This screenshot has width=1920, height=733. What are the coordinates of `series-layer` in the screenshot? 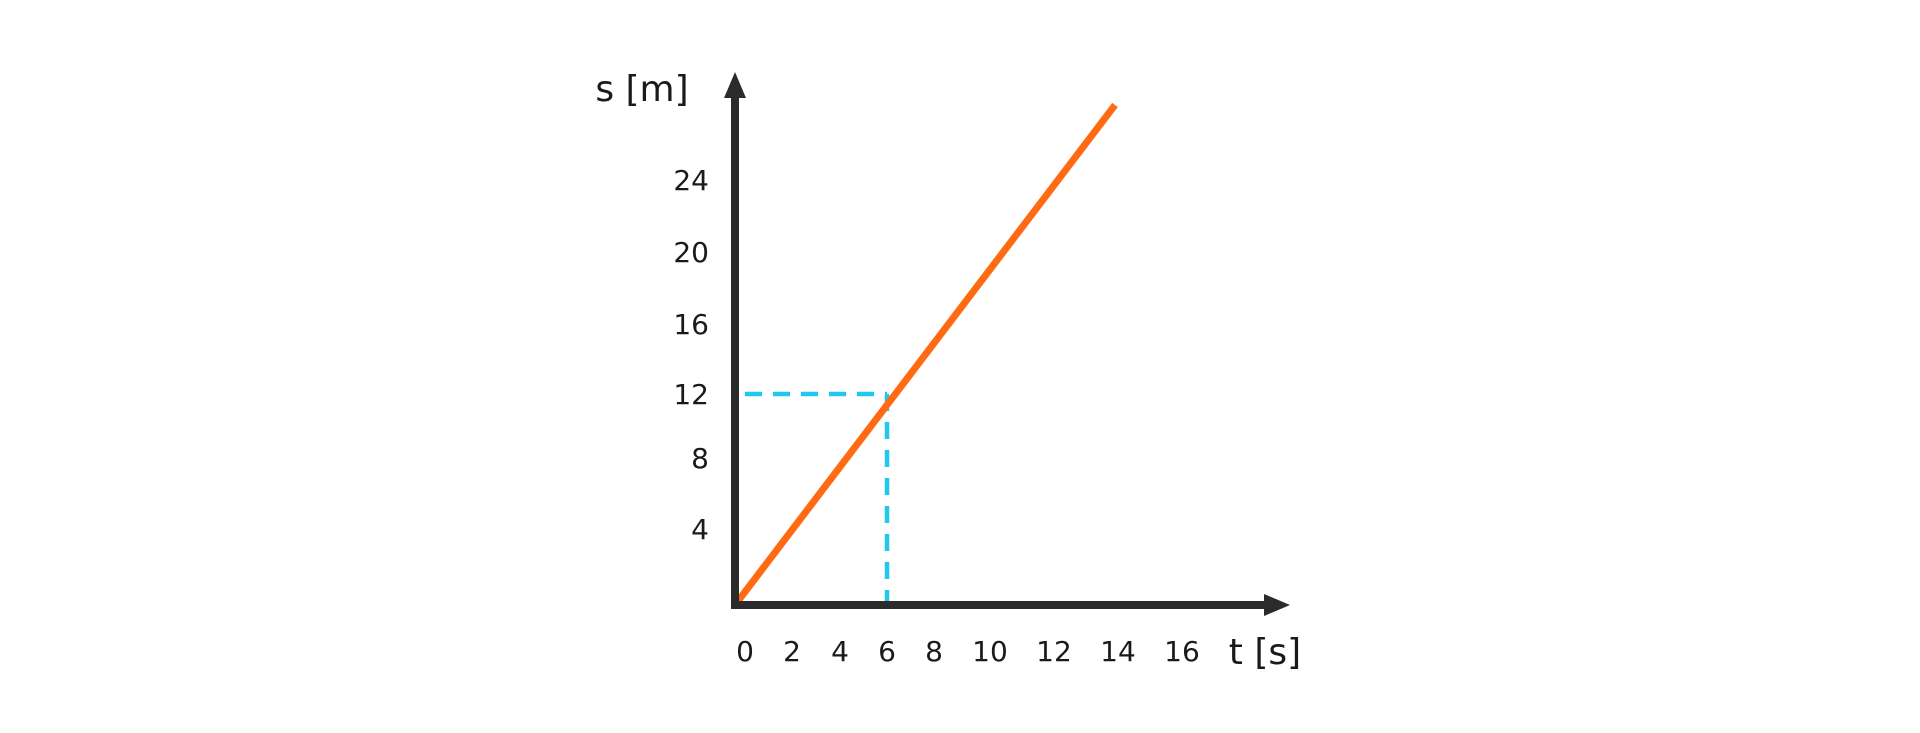 It's located at (925, 355).